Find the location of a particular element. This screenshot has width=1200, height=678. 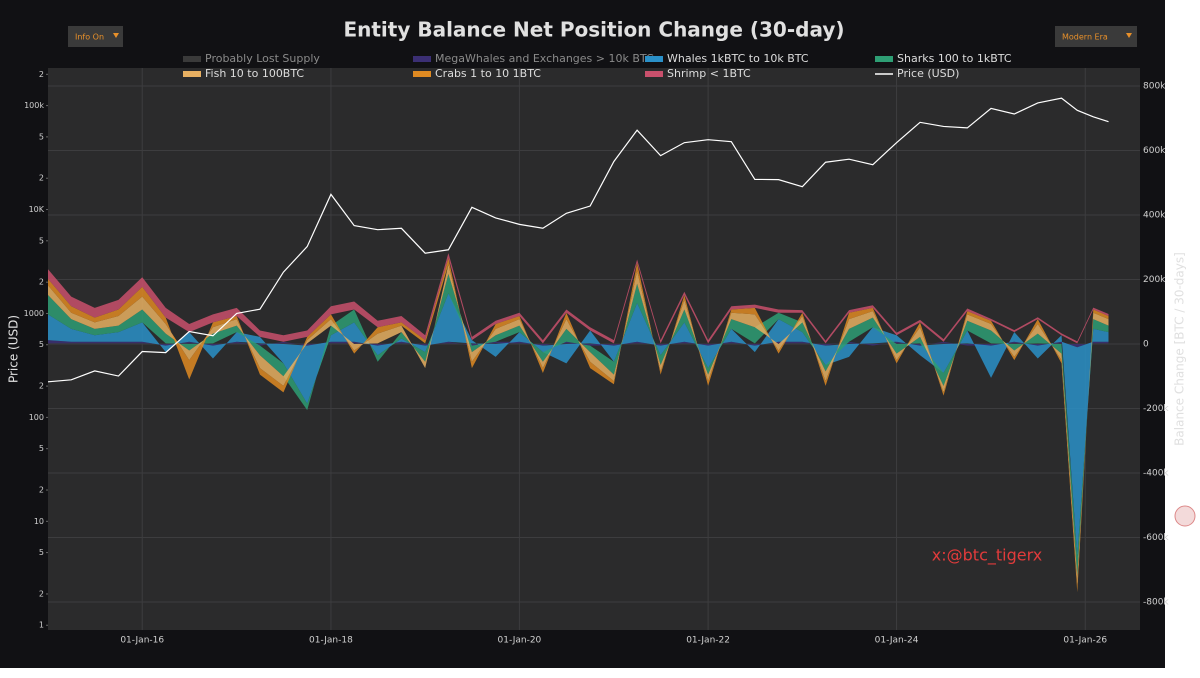

legend-entry: Whales 1kBTC to 10k BTC is located at coordinates (727, 58).